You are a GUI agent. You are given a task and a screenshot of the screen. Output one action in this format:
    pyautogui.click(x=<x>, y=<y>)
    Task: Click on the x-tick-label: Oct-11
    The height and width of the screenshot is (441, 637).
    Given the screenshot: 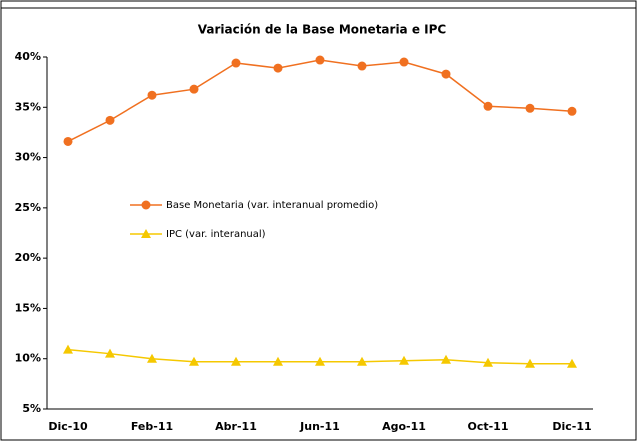 What is the action you would take?
    pyautogui.click(x=487, y=426)
    